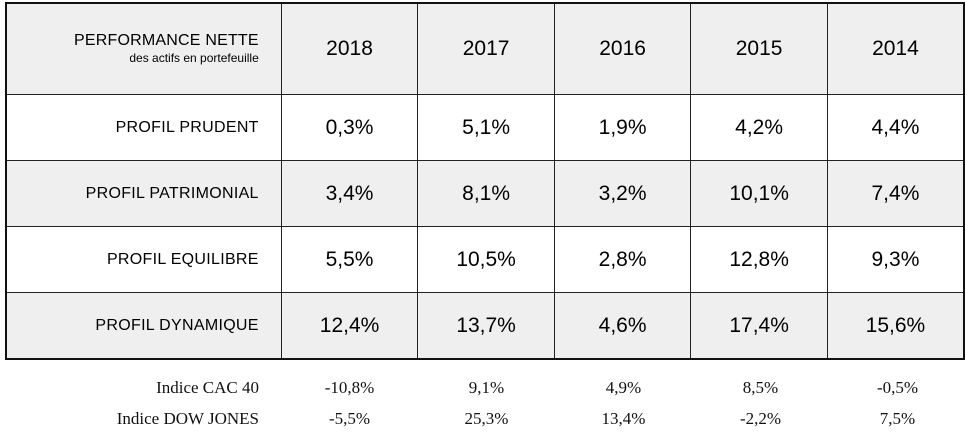 The image size is (965, 439). What do you see at coordinates (623, 418) in the screenshot?
I see `index-value: 13,4%` at bounding box center [623, 418].